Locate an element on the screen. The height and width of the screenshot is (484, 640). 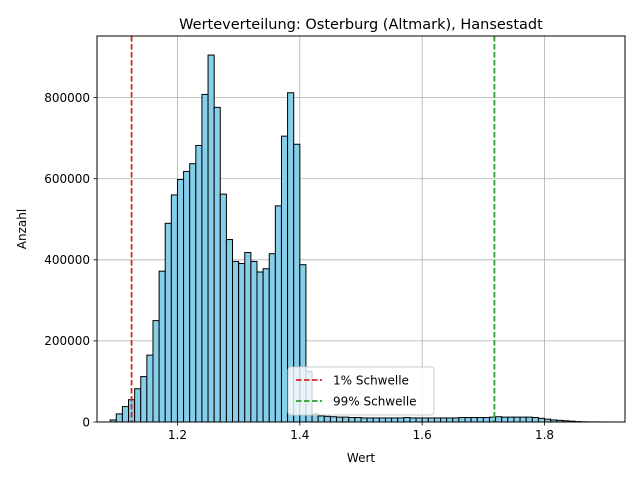
x-tick-label: 1.2 is located at coordinates (177, 435).